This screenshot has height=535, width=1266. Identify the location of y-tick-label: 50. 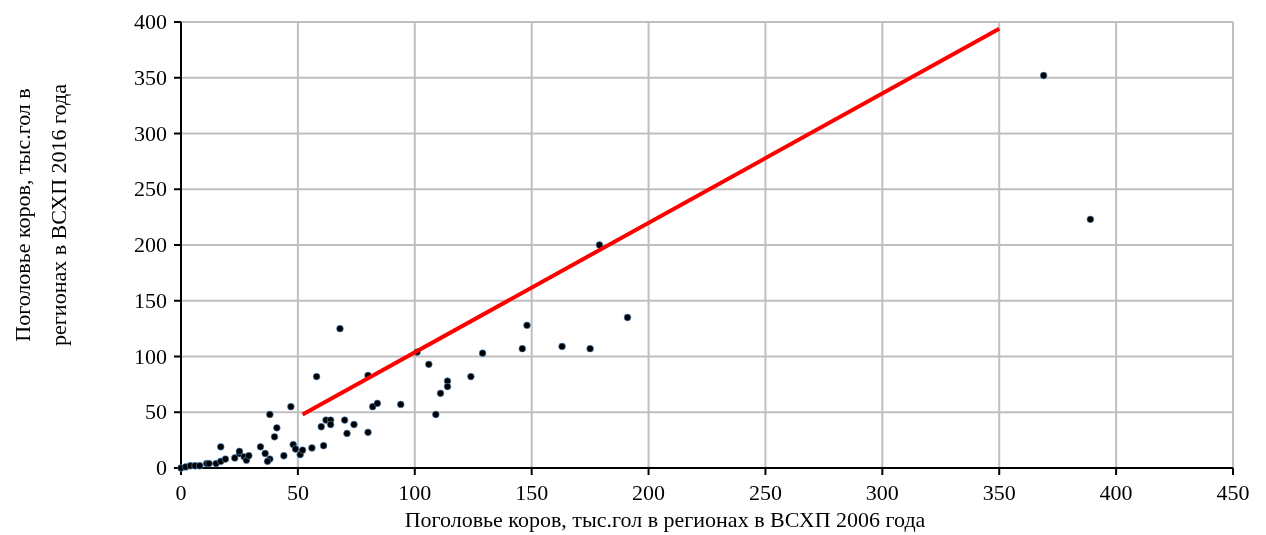
(156, 412).